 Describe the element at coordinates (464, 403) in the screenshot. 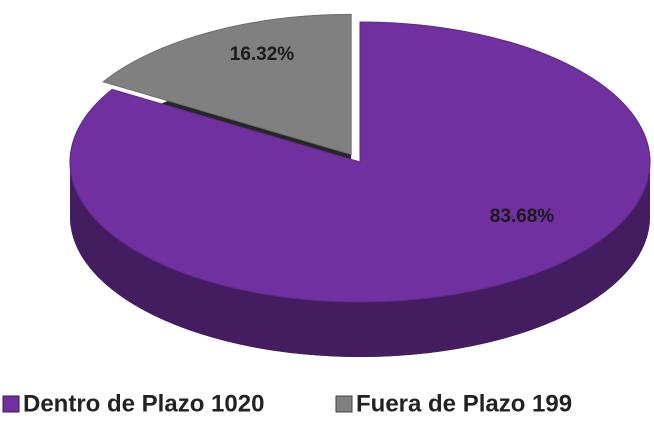

I see `legend-label: Fuera de Plazo 199` at that location.